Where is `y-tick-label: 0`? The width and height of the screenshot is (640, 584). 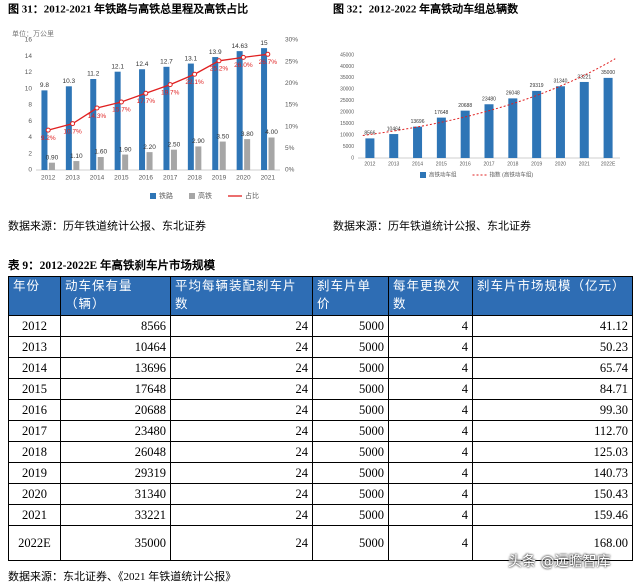
y-tick-label: 0 is located at coordinates (30, 170).